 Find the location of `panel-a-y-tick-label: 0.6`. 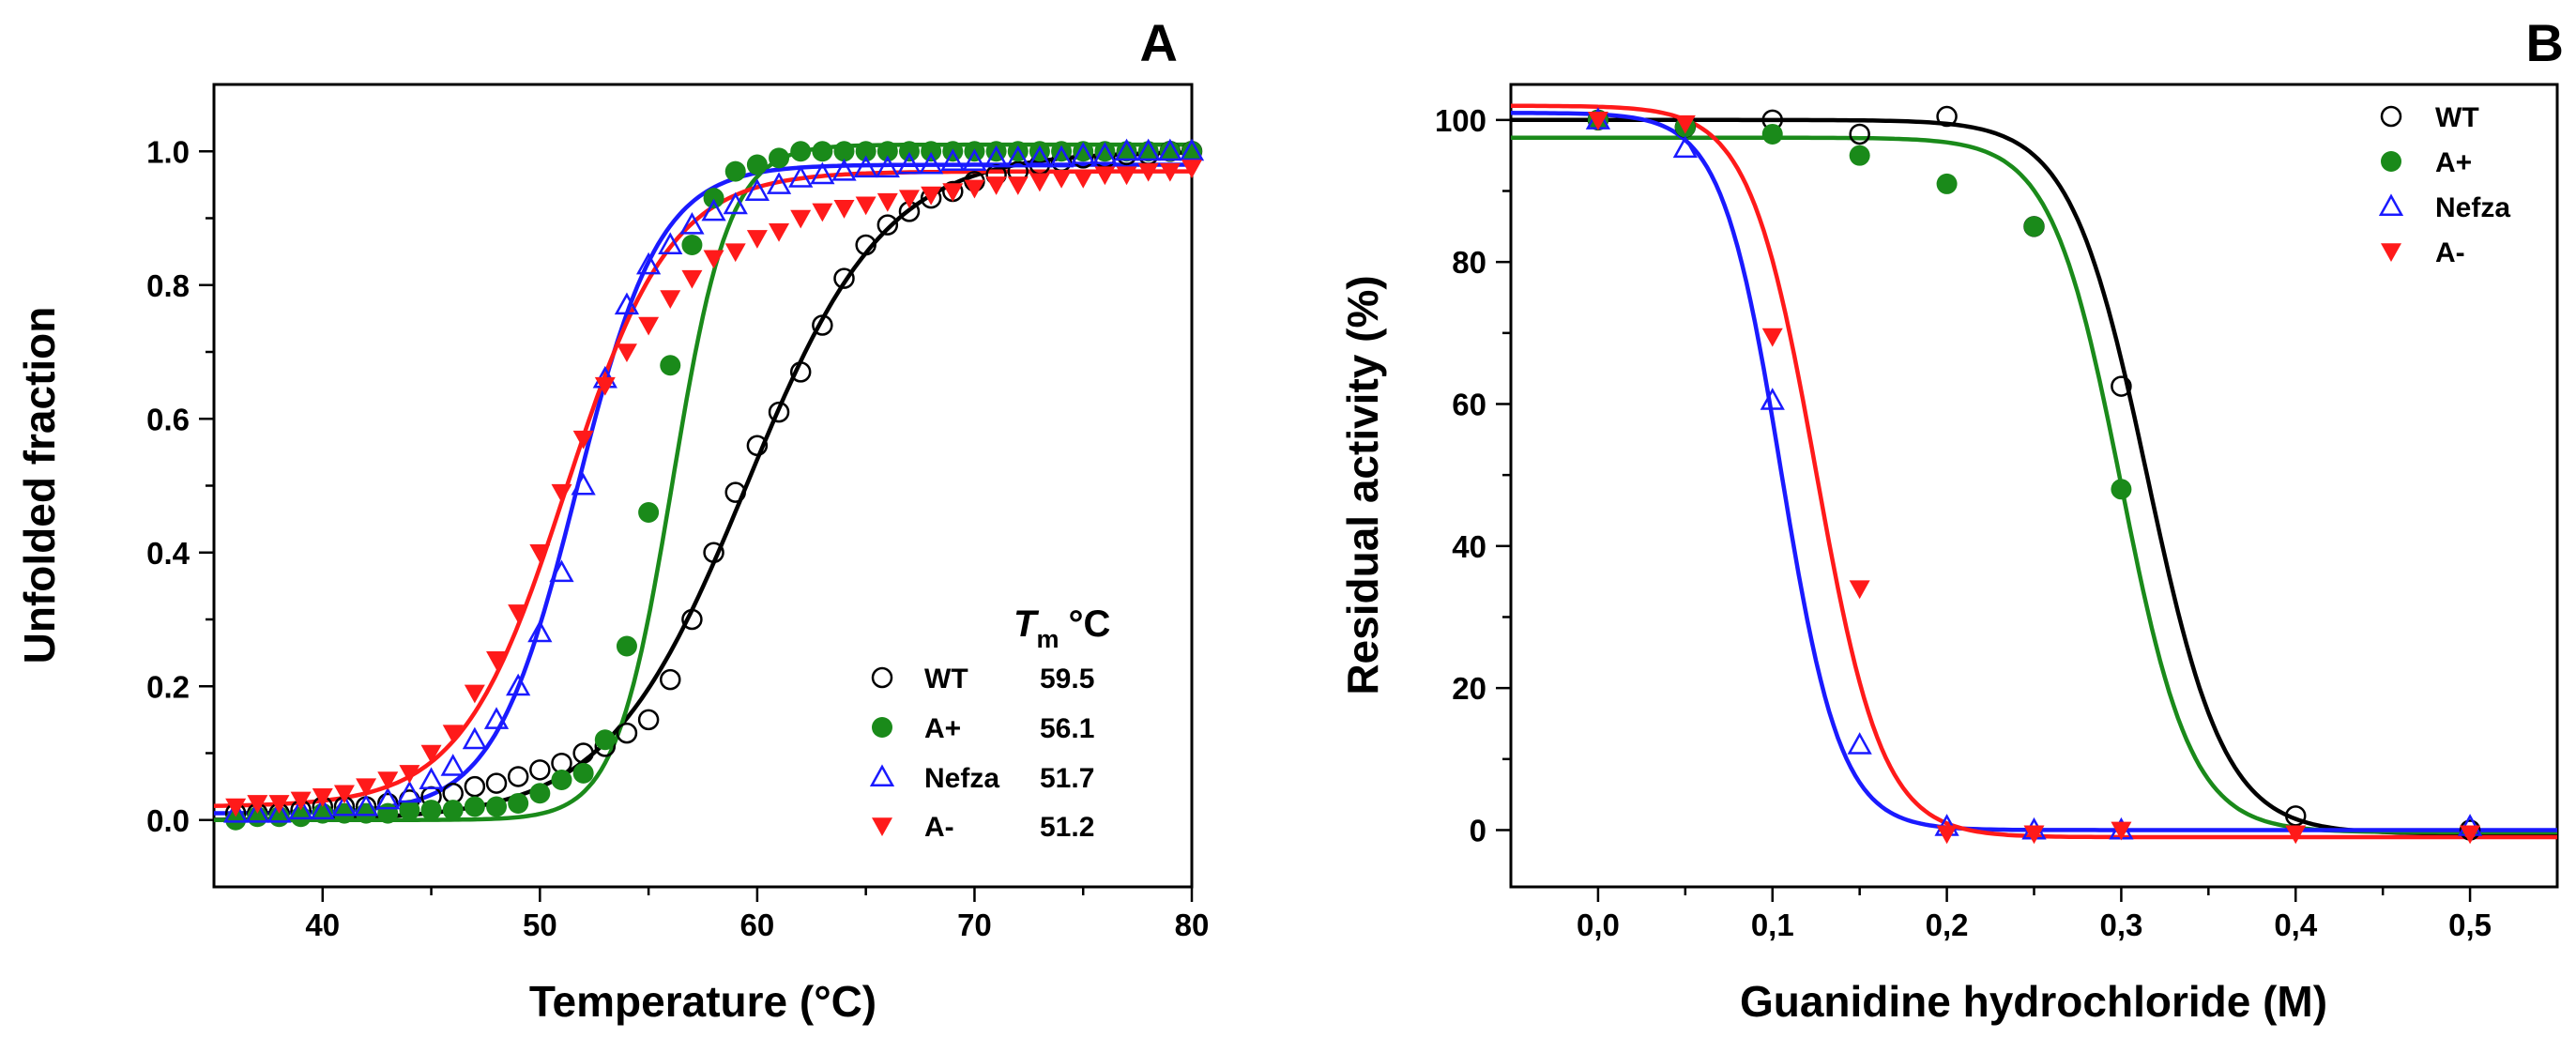

panel-a-y-tick-label: 0.6 is located at coordinates (168, 419).